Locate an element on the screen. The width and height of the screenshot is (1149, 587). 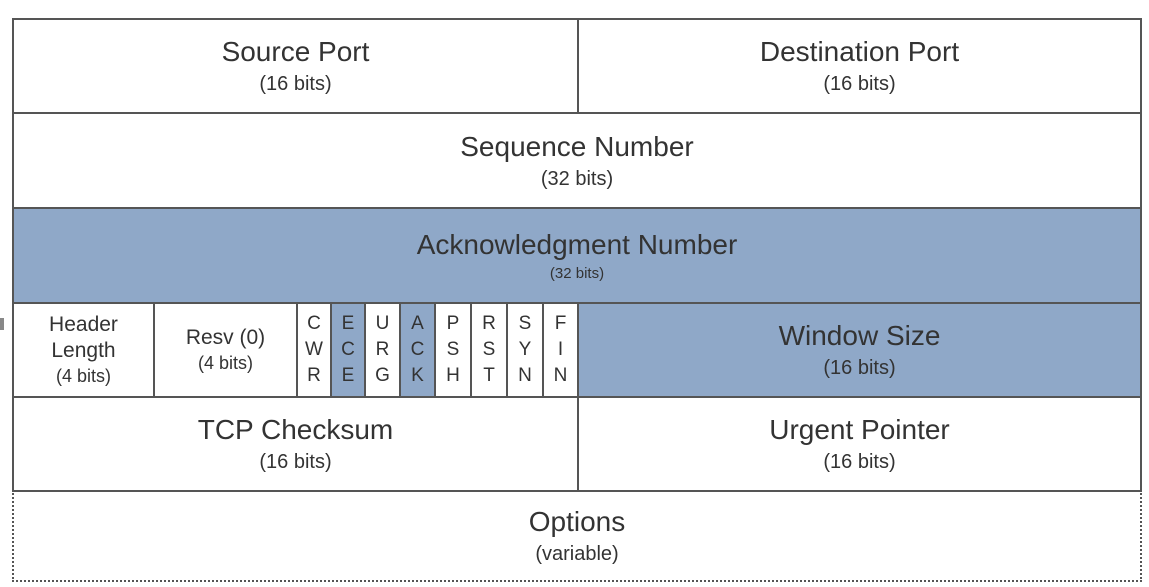
flag-psh: P S H is located at coordinates (453, 350).